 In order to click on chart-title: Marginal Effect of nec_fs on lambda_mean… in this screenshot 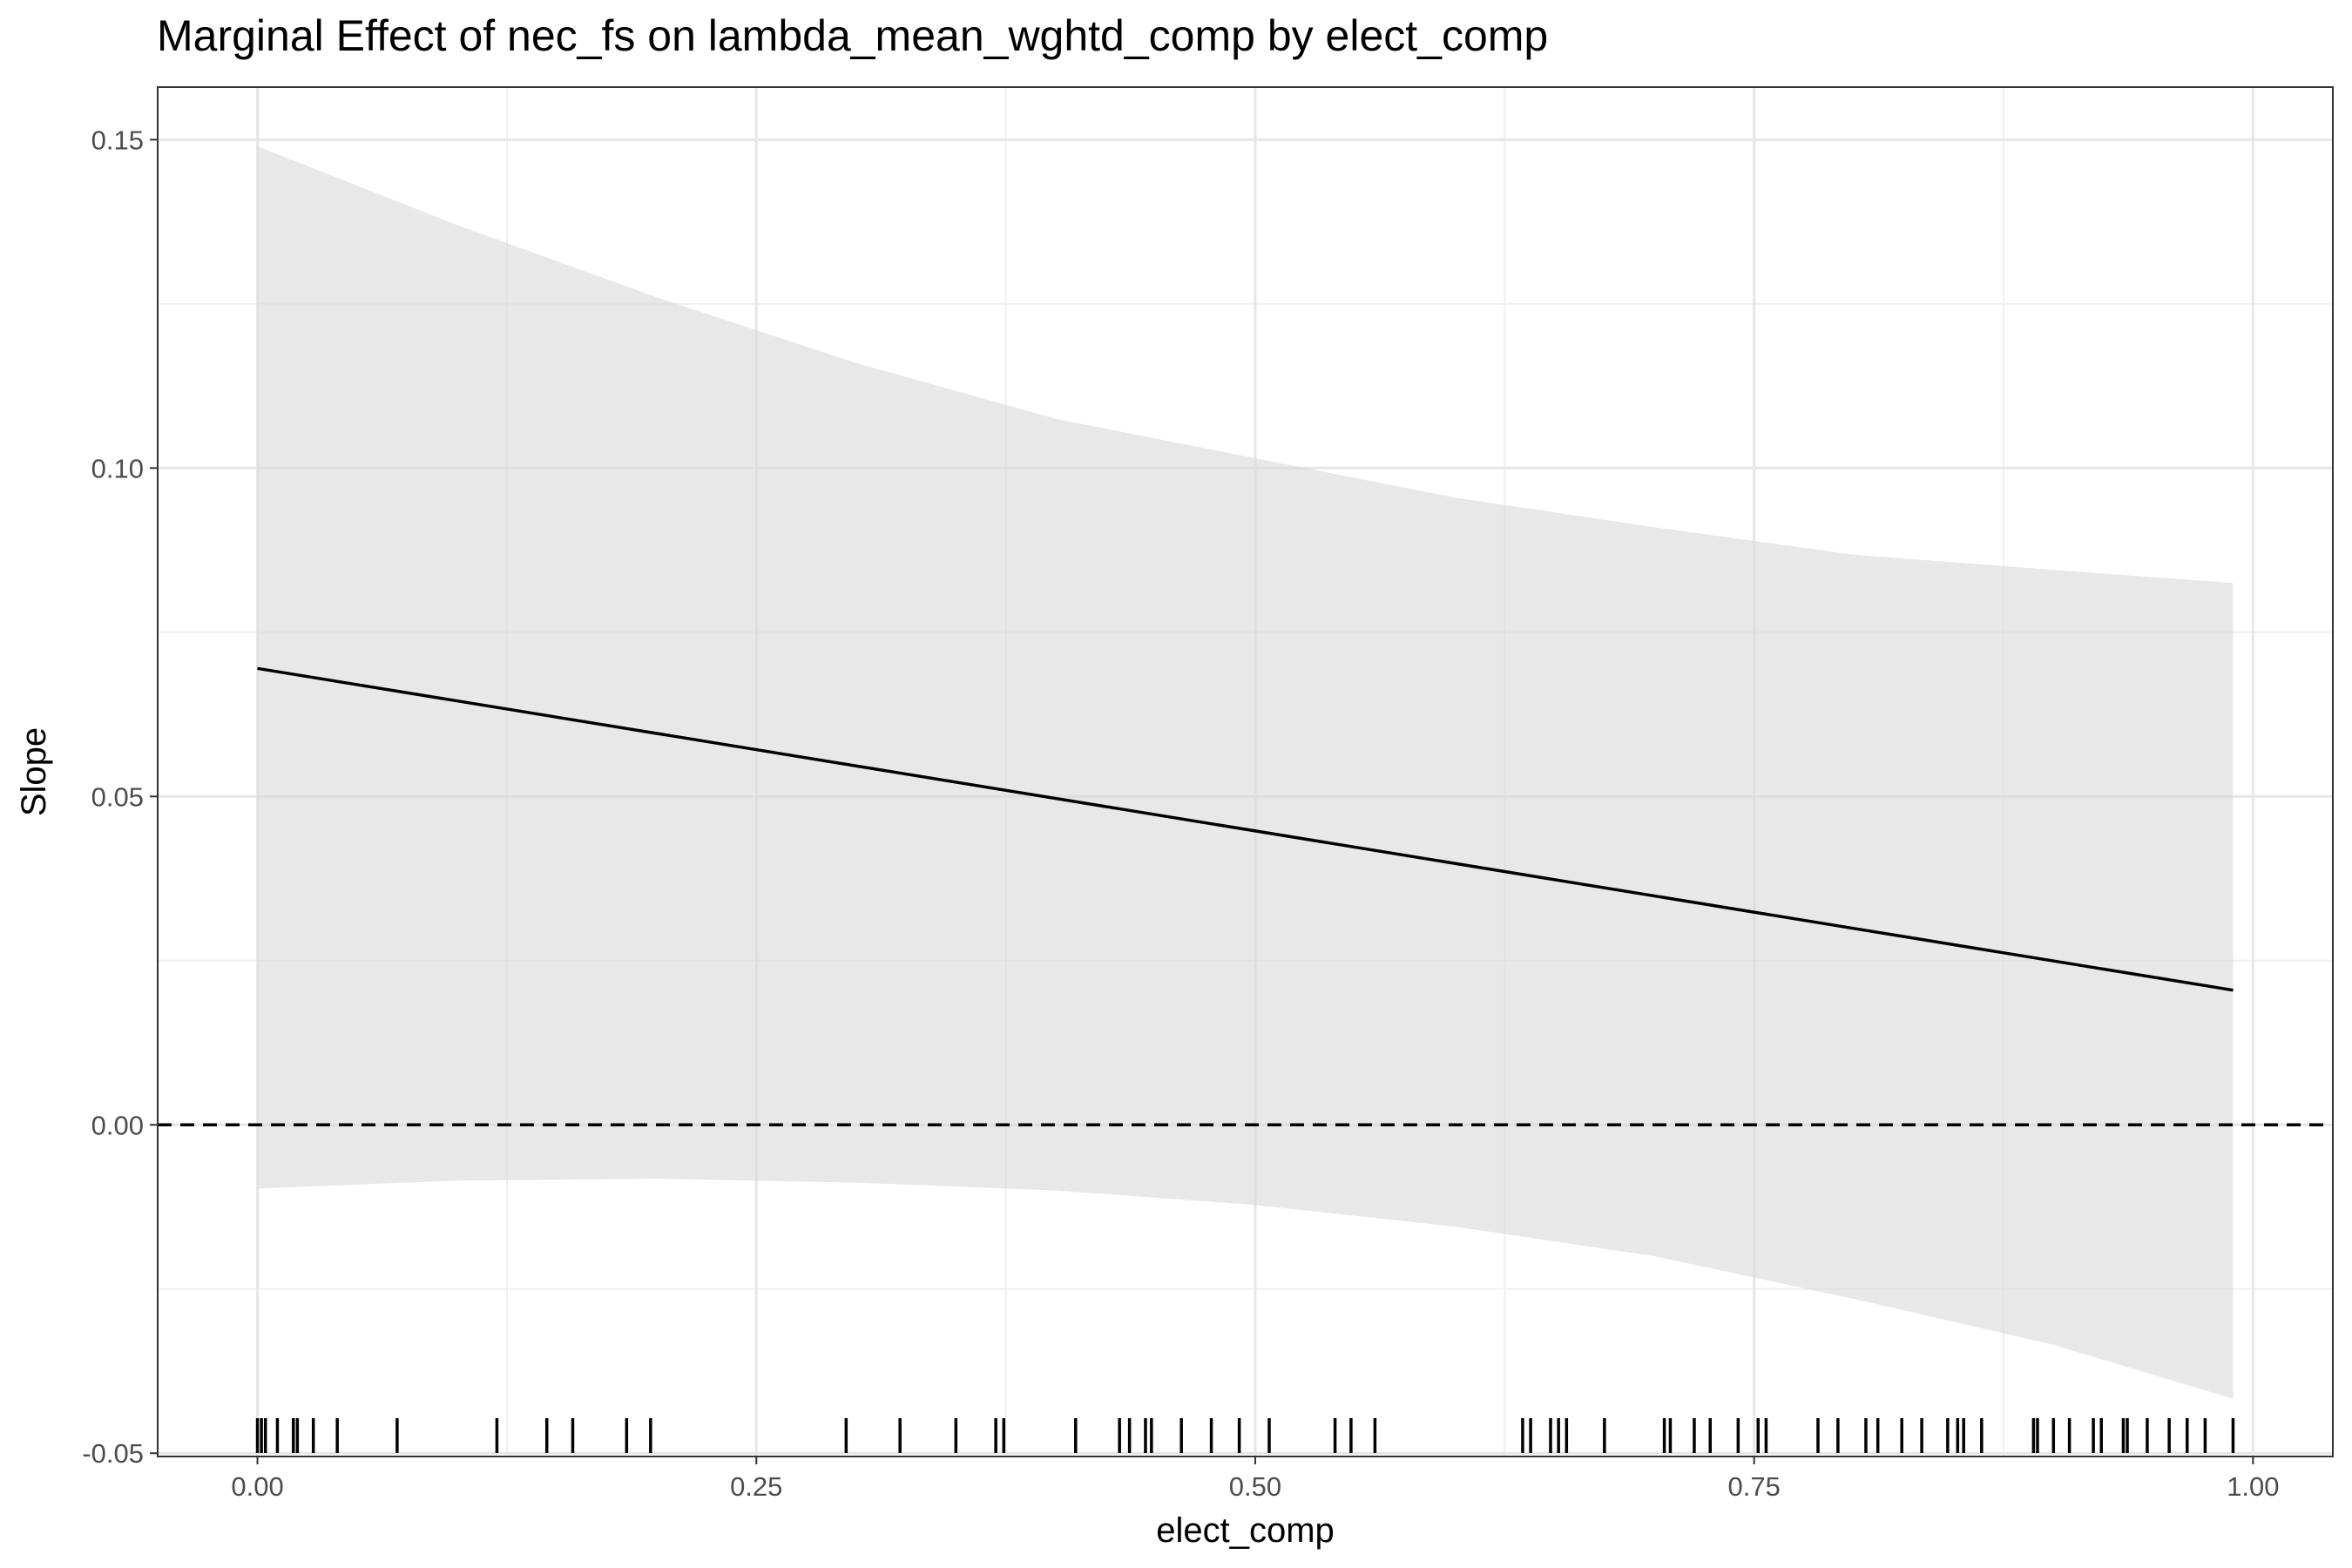, I will do `click(853, 35)`.